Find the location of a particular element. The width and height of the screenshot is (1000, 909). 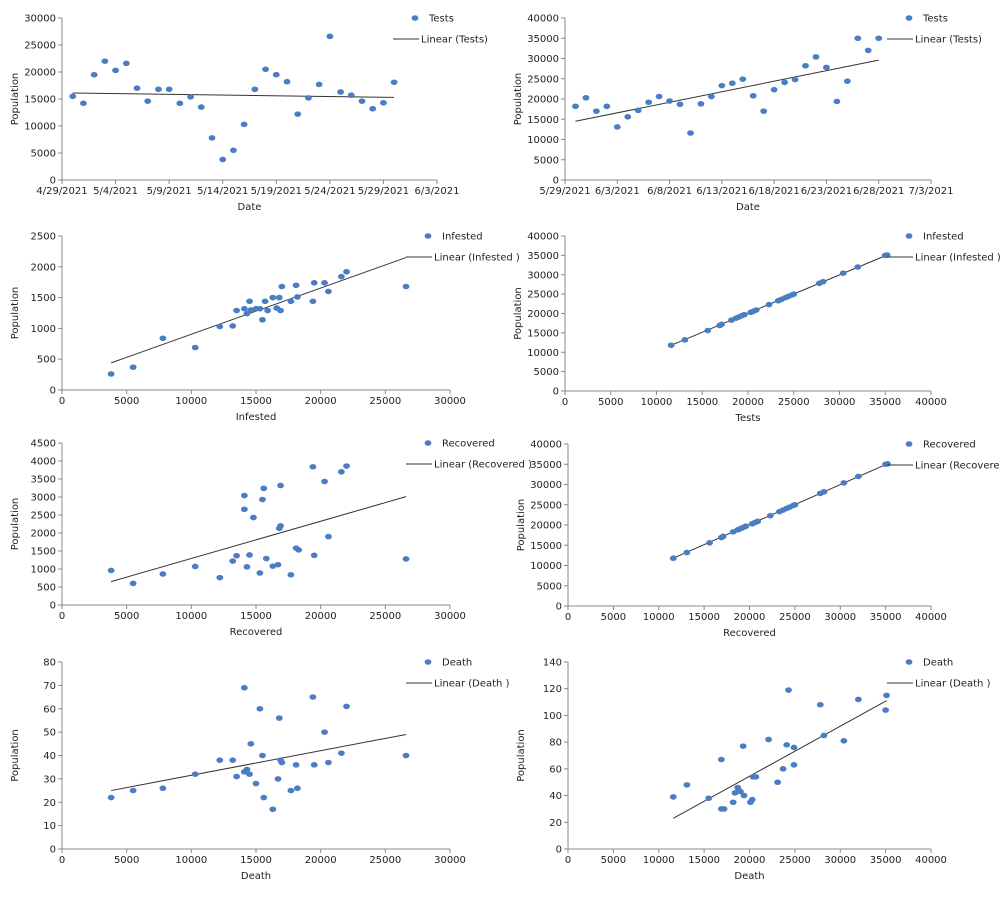

y-tick-label: 80 is located at coordinates (555, 743).